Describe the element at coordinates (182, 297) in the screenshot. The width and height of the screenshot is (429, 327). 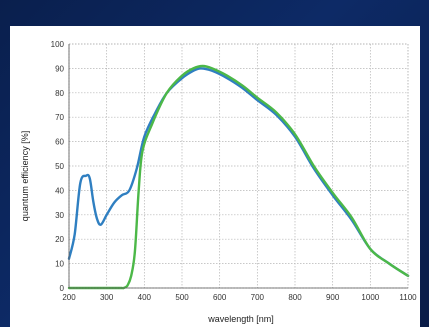
I see `x-tick-label: 500` at that location.